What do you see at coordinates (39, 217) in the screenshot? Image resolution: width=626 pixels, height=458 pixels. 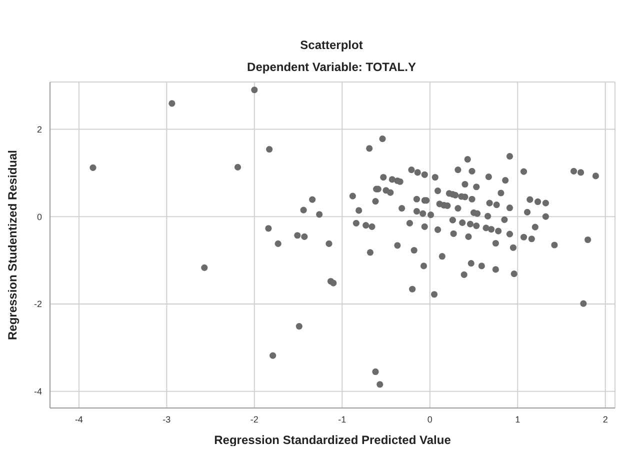 I see `y-tick-label: 0` at bounding box center [39, 217].